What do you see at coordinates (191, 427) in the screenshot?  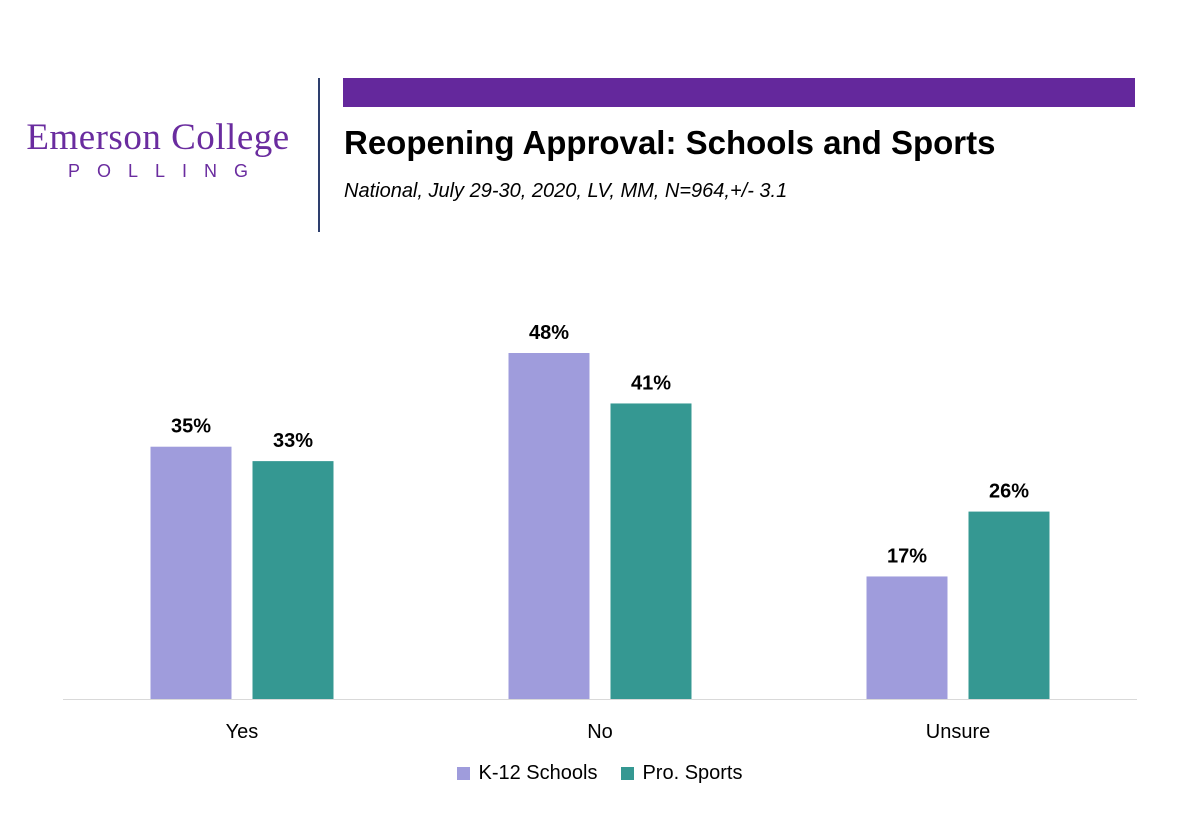 I see `data-label: 35%` at bounding box center [191, 427].